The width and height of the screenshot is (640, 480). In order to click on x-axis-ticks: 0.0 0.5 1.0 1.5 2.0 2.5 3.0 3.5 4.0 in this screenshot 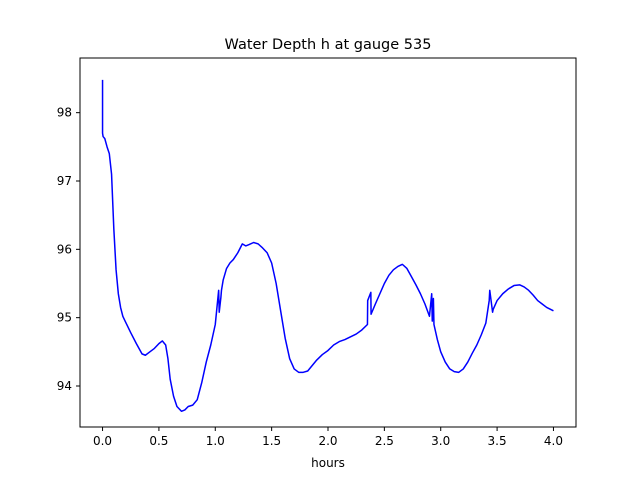, I will do `click(328, 437)`.